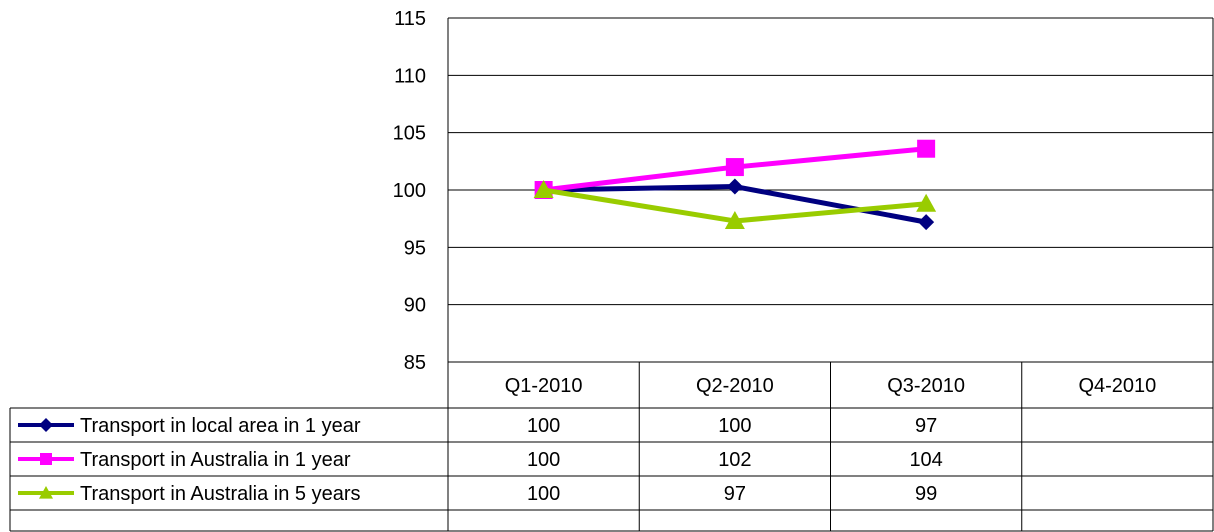 Image resolution: width=1214 pixels, height=532 pixels. What do you see at coordinates (734, 219) in the screenshot?
I see `data-point-transport-in-australia-in-5-years-q2-2010` at bounding box center [734, 219].